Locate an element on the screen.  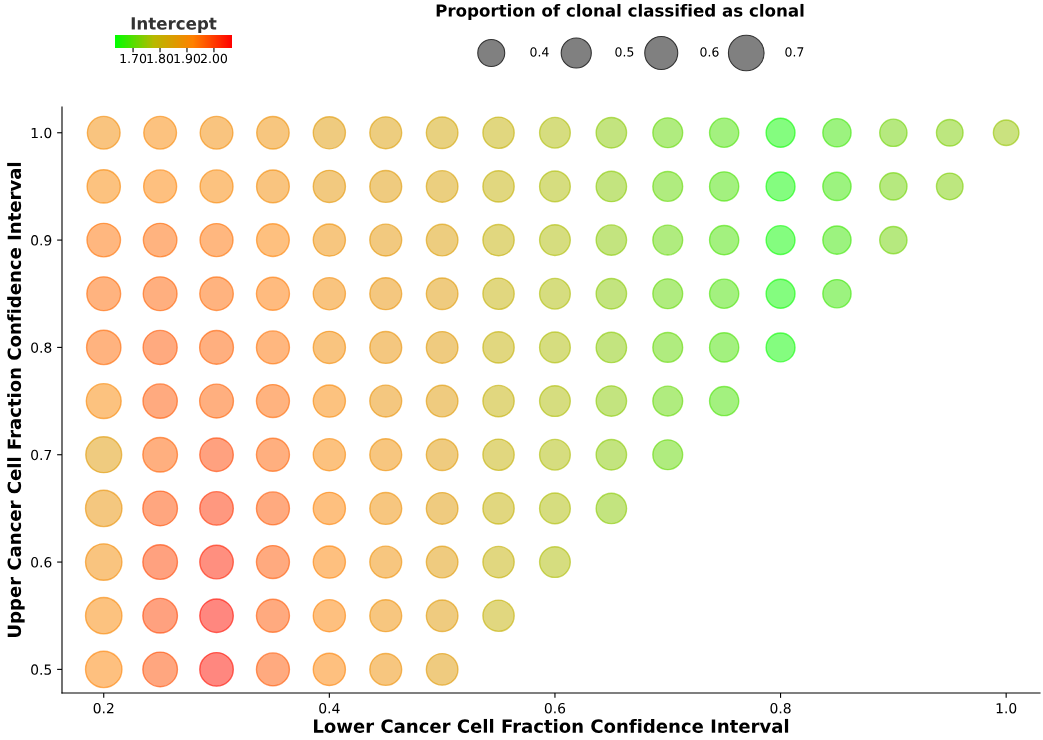
color-bar-label: 1.80 is located at coordinates (160, 58).